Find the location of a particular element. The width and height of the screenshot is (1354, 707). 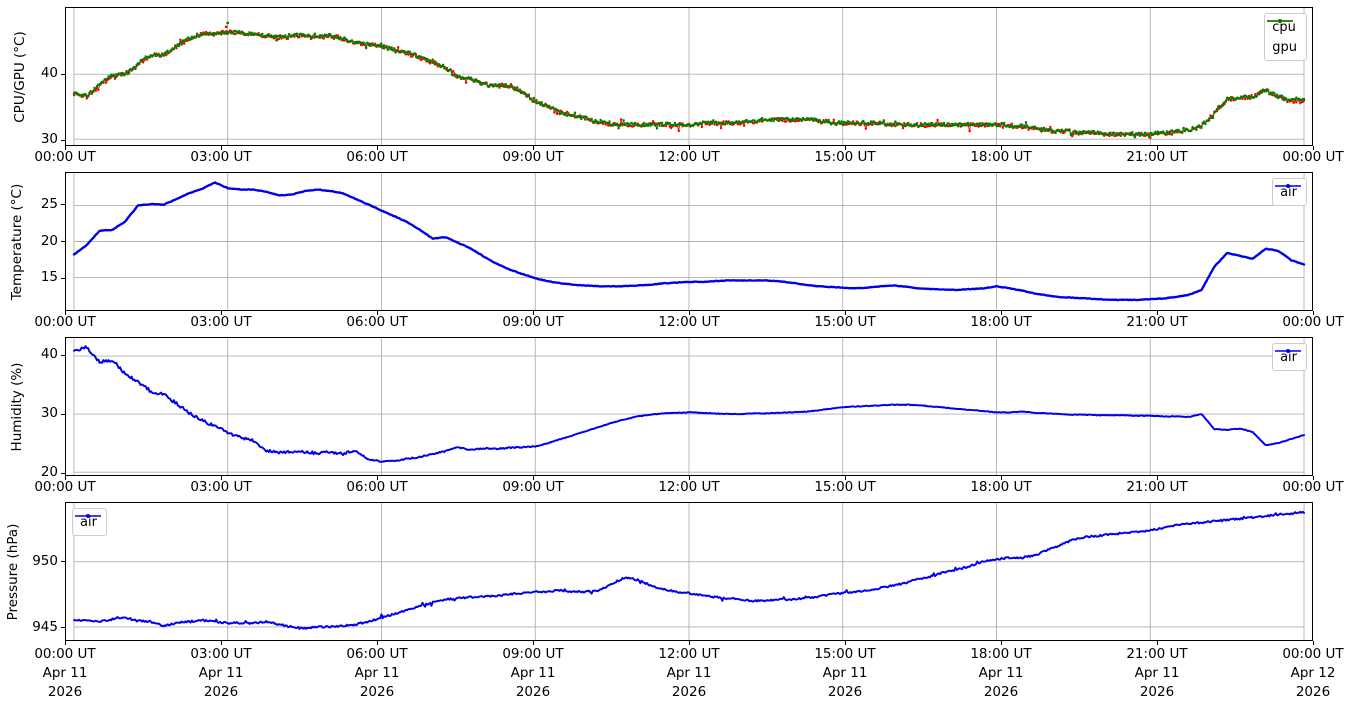

x-date-label: 09:00 UT Apr 11 2026 is located at coordinates (532, 673).